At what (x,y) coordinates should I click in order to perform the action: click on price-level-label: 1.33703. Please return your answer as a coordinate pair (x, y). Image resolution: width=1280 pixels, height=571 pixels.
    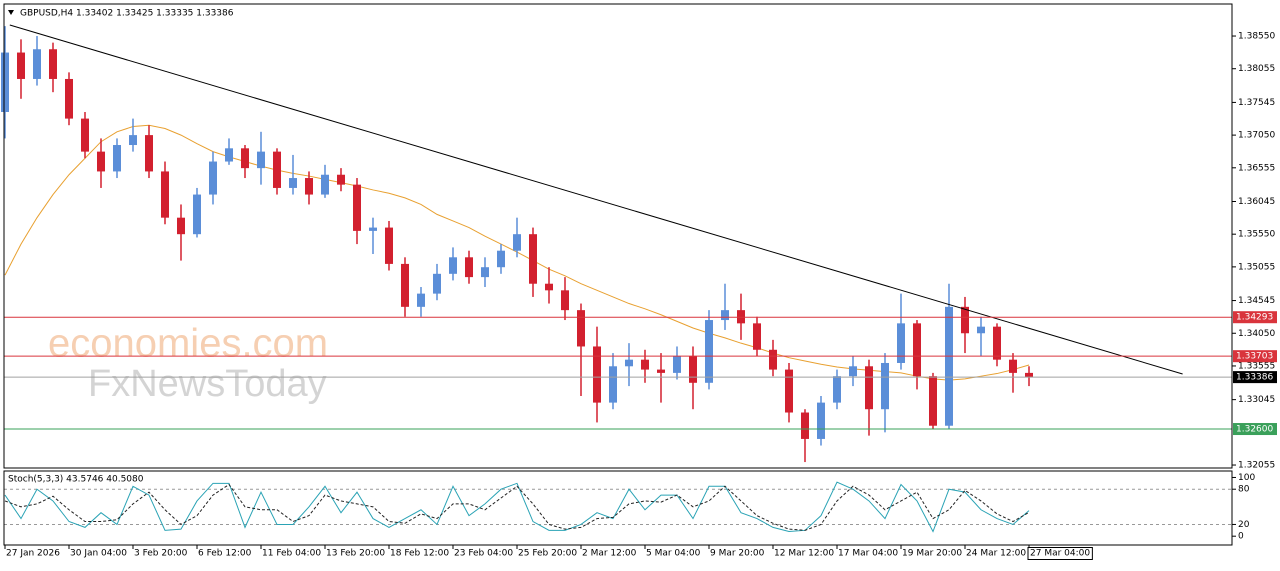
    Looking at the image, I should click on (1254, 357).